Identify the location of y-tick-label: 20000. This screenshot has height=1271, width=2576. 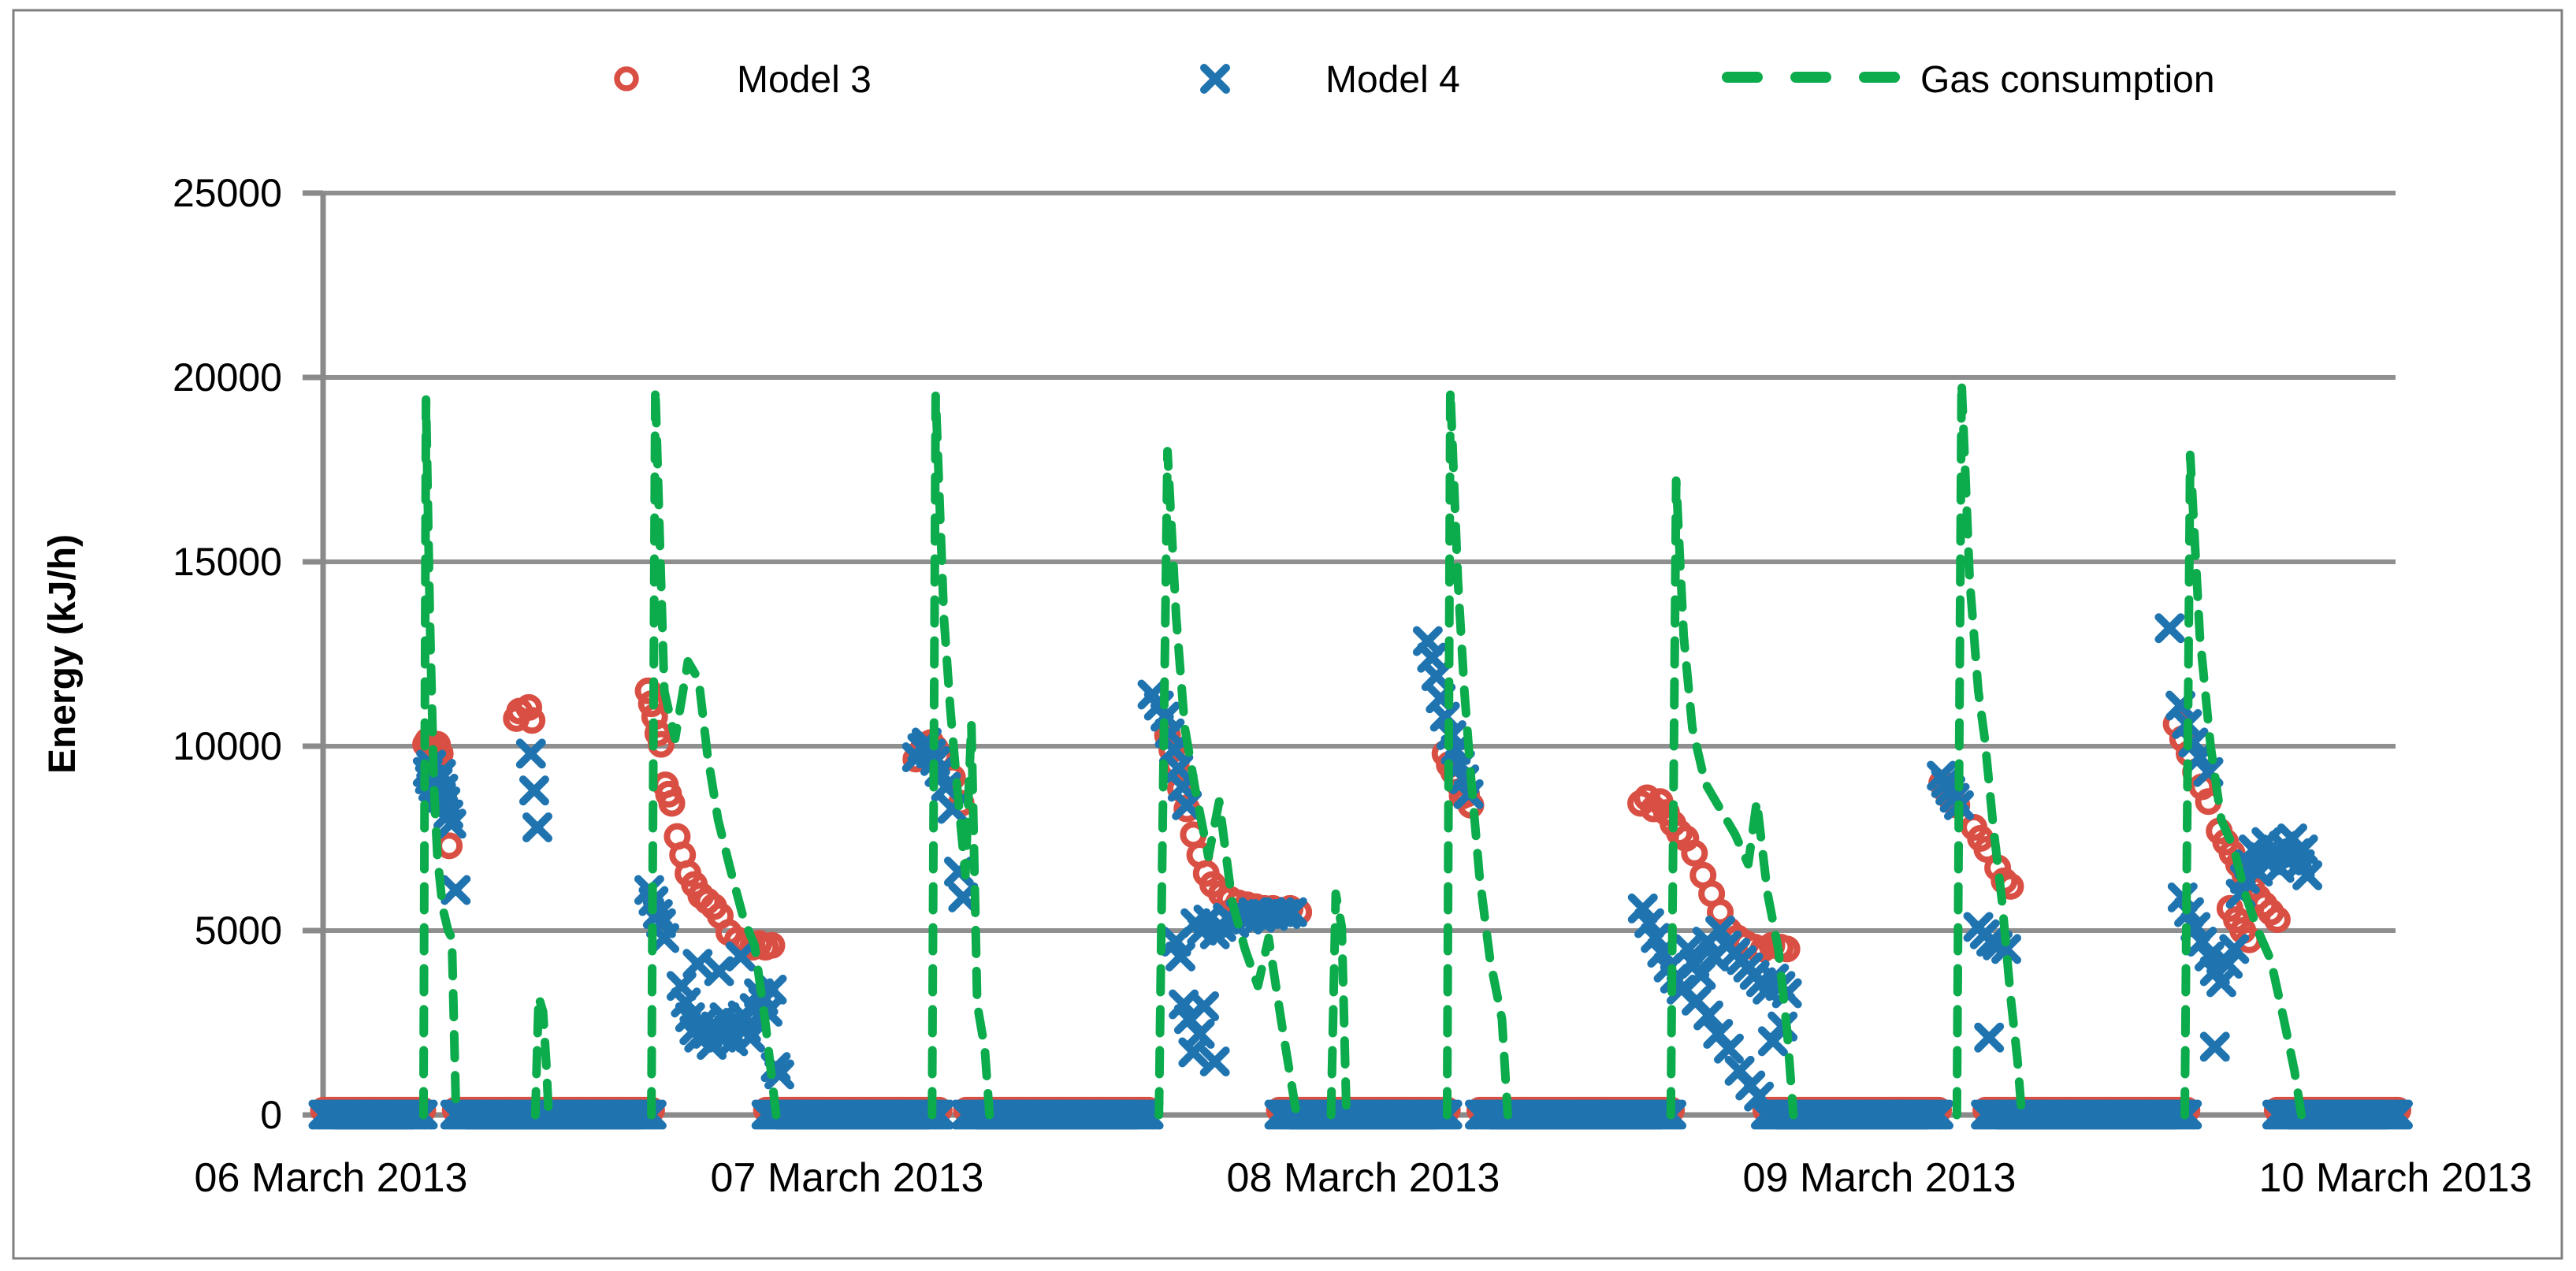
(227, 377).